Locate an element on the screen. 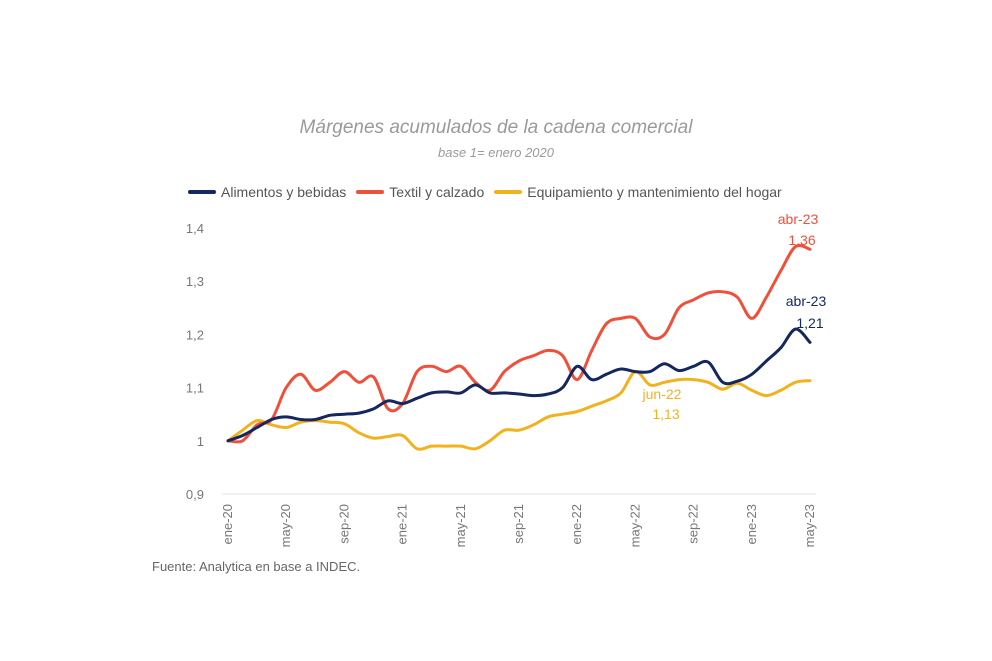  x-tick-label: may-21 is located at coordinates (460, 525).